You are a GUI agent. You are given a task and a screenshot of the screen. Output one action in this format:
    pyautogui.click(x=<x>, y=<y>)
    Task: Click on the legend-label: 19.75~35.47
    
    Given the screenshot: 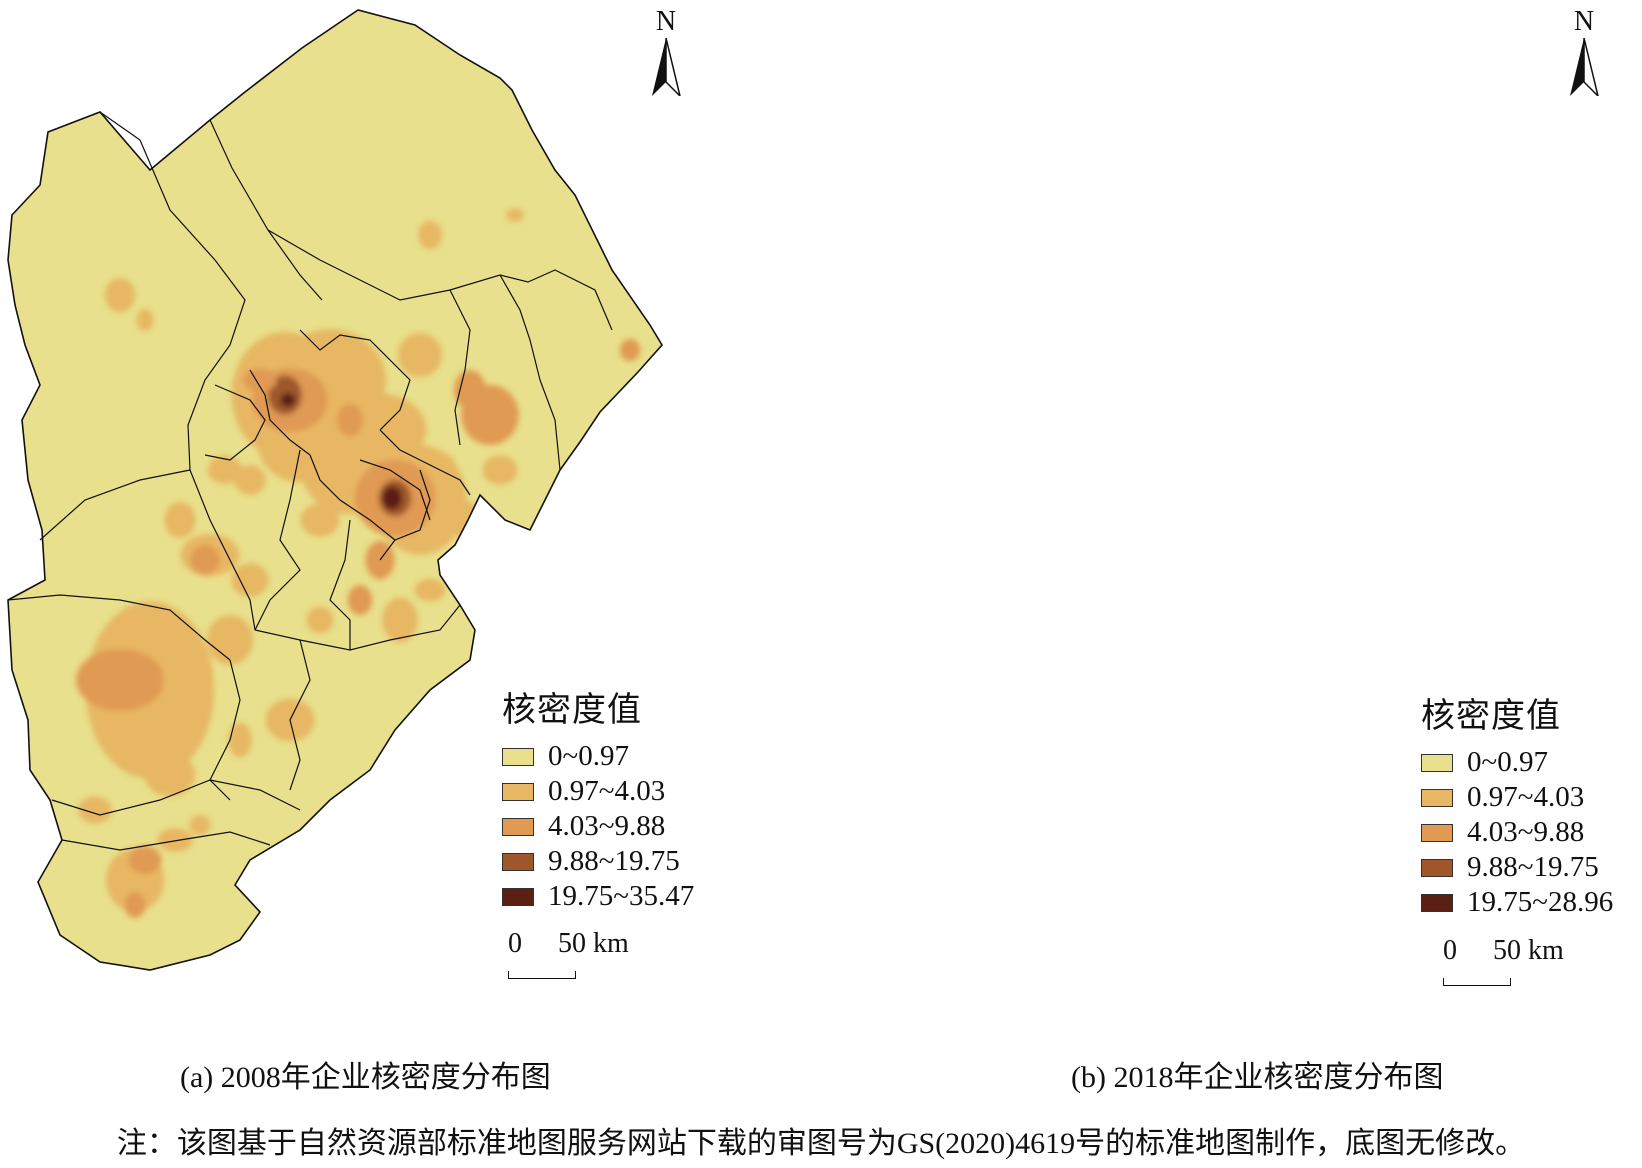 What is the action you would take?
    pyautogui.click(x=621, y=896)
    